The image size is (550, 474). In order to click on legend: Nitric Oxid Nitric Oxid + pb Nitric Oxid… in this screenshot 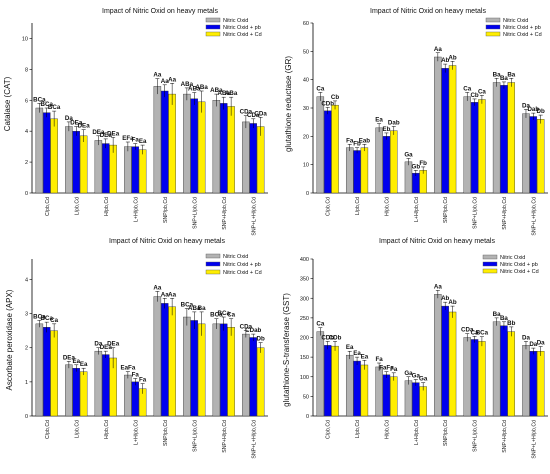, I will do `click(233, 264)`.